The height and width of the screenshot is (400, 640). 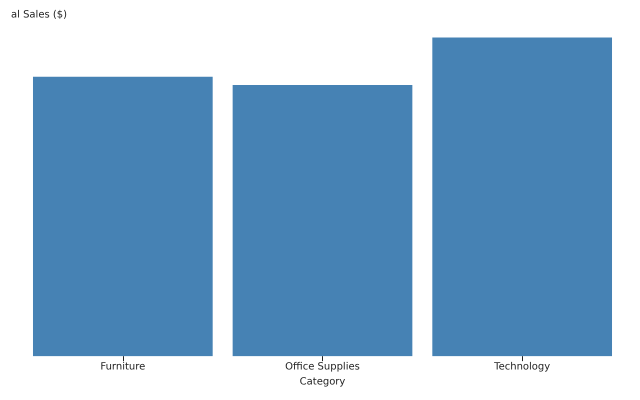 What do you see at coordinates (322, 367) in the screenshot?
I see `x-tick-label: Office Supplies` at bounding box center [322, 367].